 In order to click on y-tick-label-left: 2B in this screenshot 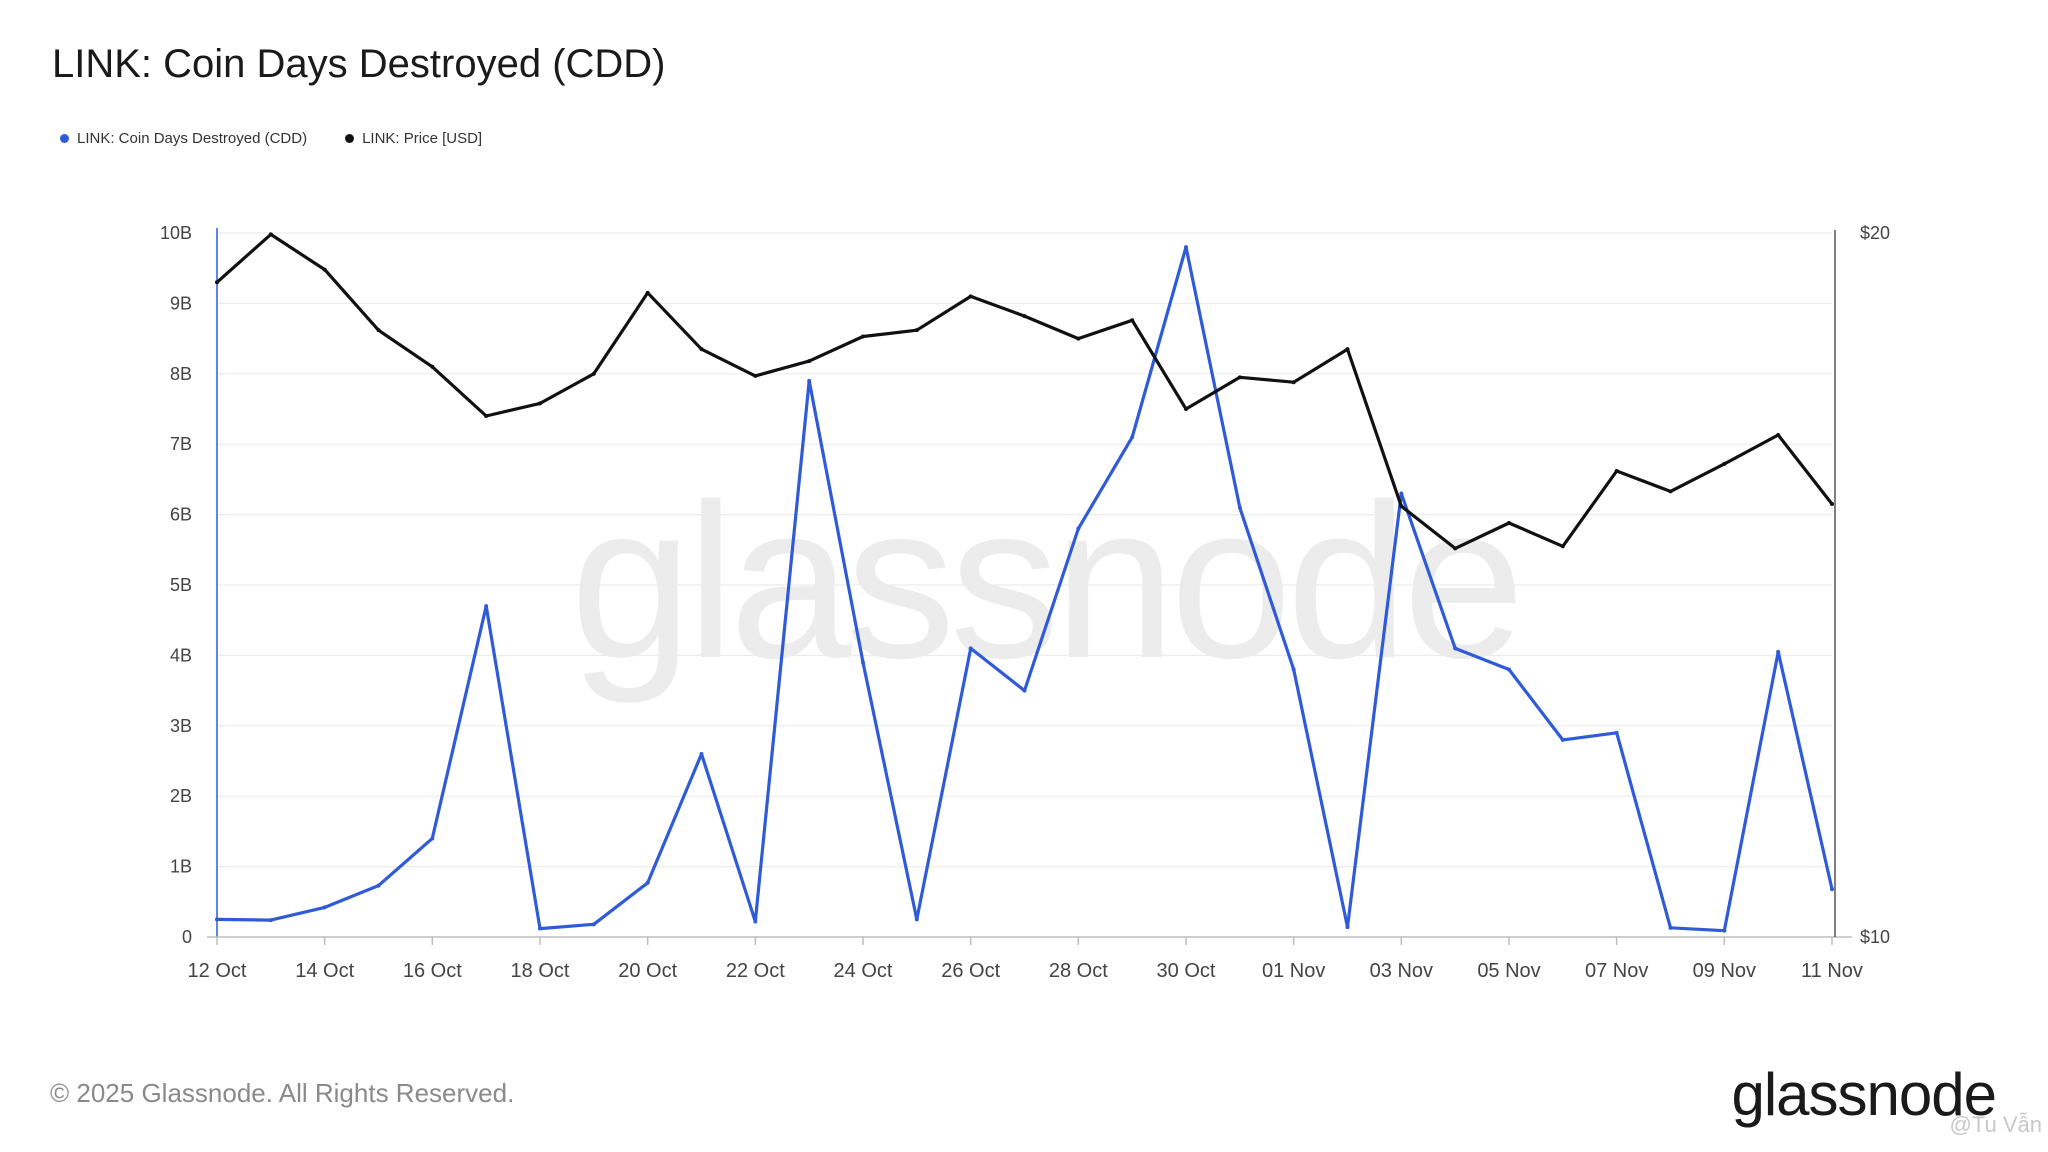, I will do `click(181, 796)`.